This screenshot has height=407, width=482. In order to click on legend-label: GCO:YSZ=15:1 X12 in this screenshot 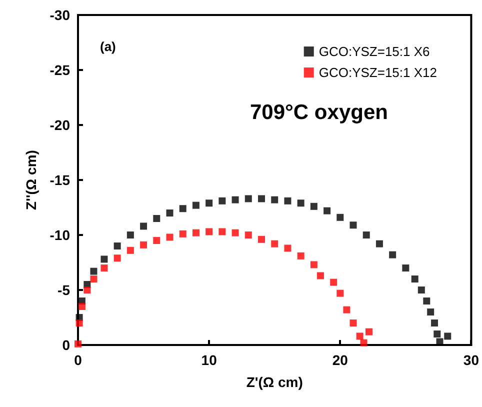, I will do `click(378, 72)`.